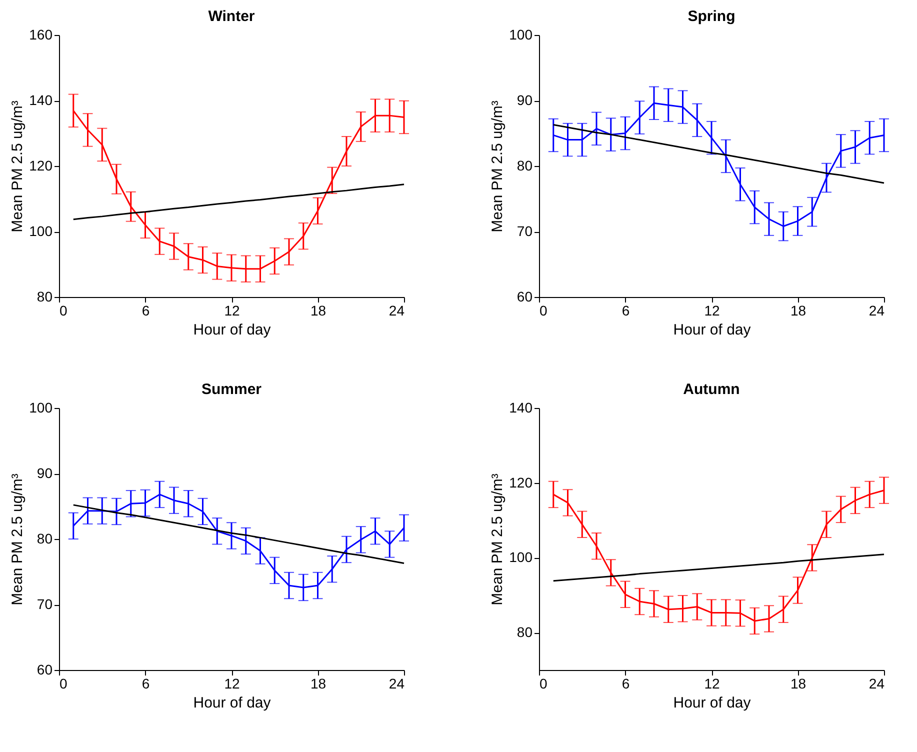 This screenshot has height=752, width=917. I want to click on chart-title: Autumn, so click(711, 389).